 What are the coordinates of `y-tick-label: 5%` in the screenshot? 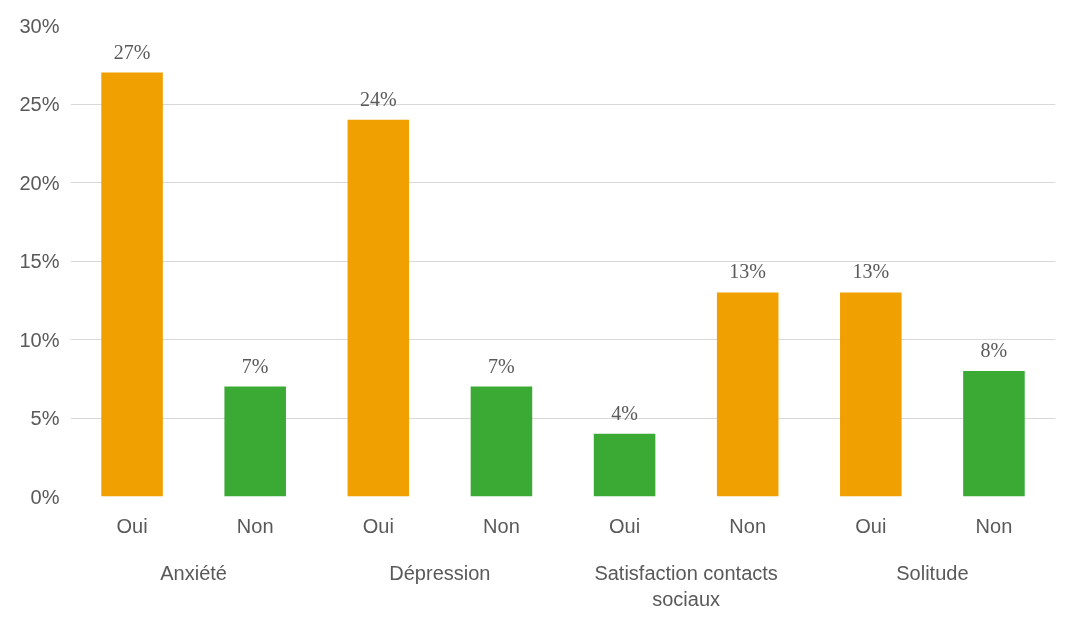 It's located at (45, 418).